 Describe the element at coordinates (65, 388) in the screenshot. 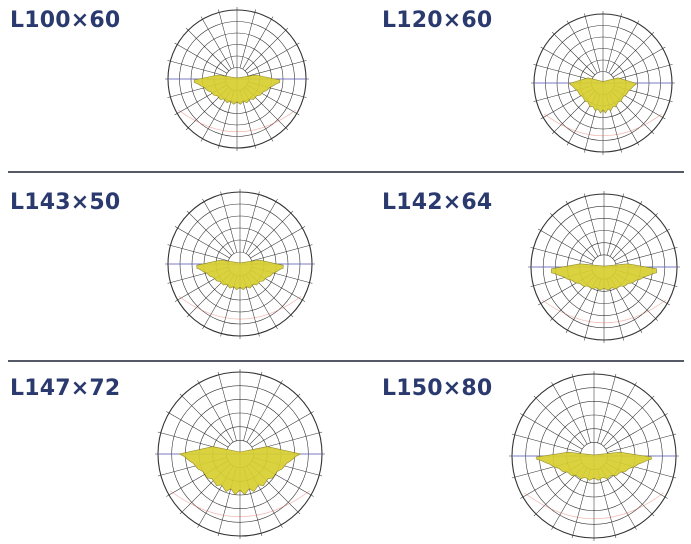

I see `model-label: L147×72` at that location.